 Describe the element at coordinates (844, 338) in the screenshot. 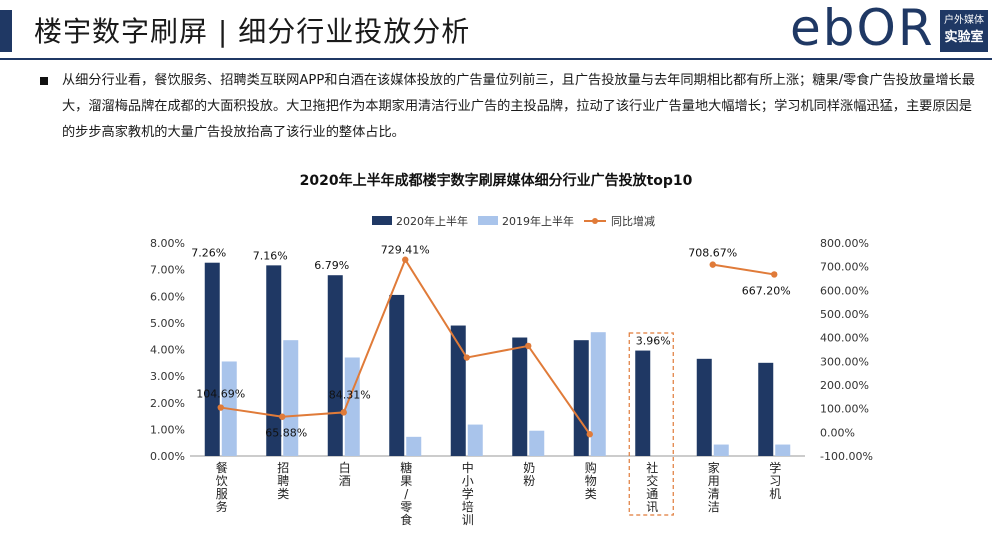

I see `y-right-tick-label: 400.00%` at that location.